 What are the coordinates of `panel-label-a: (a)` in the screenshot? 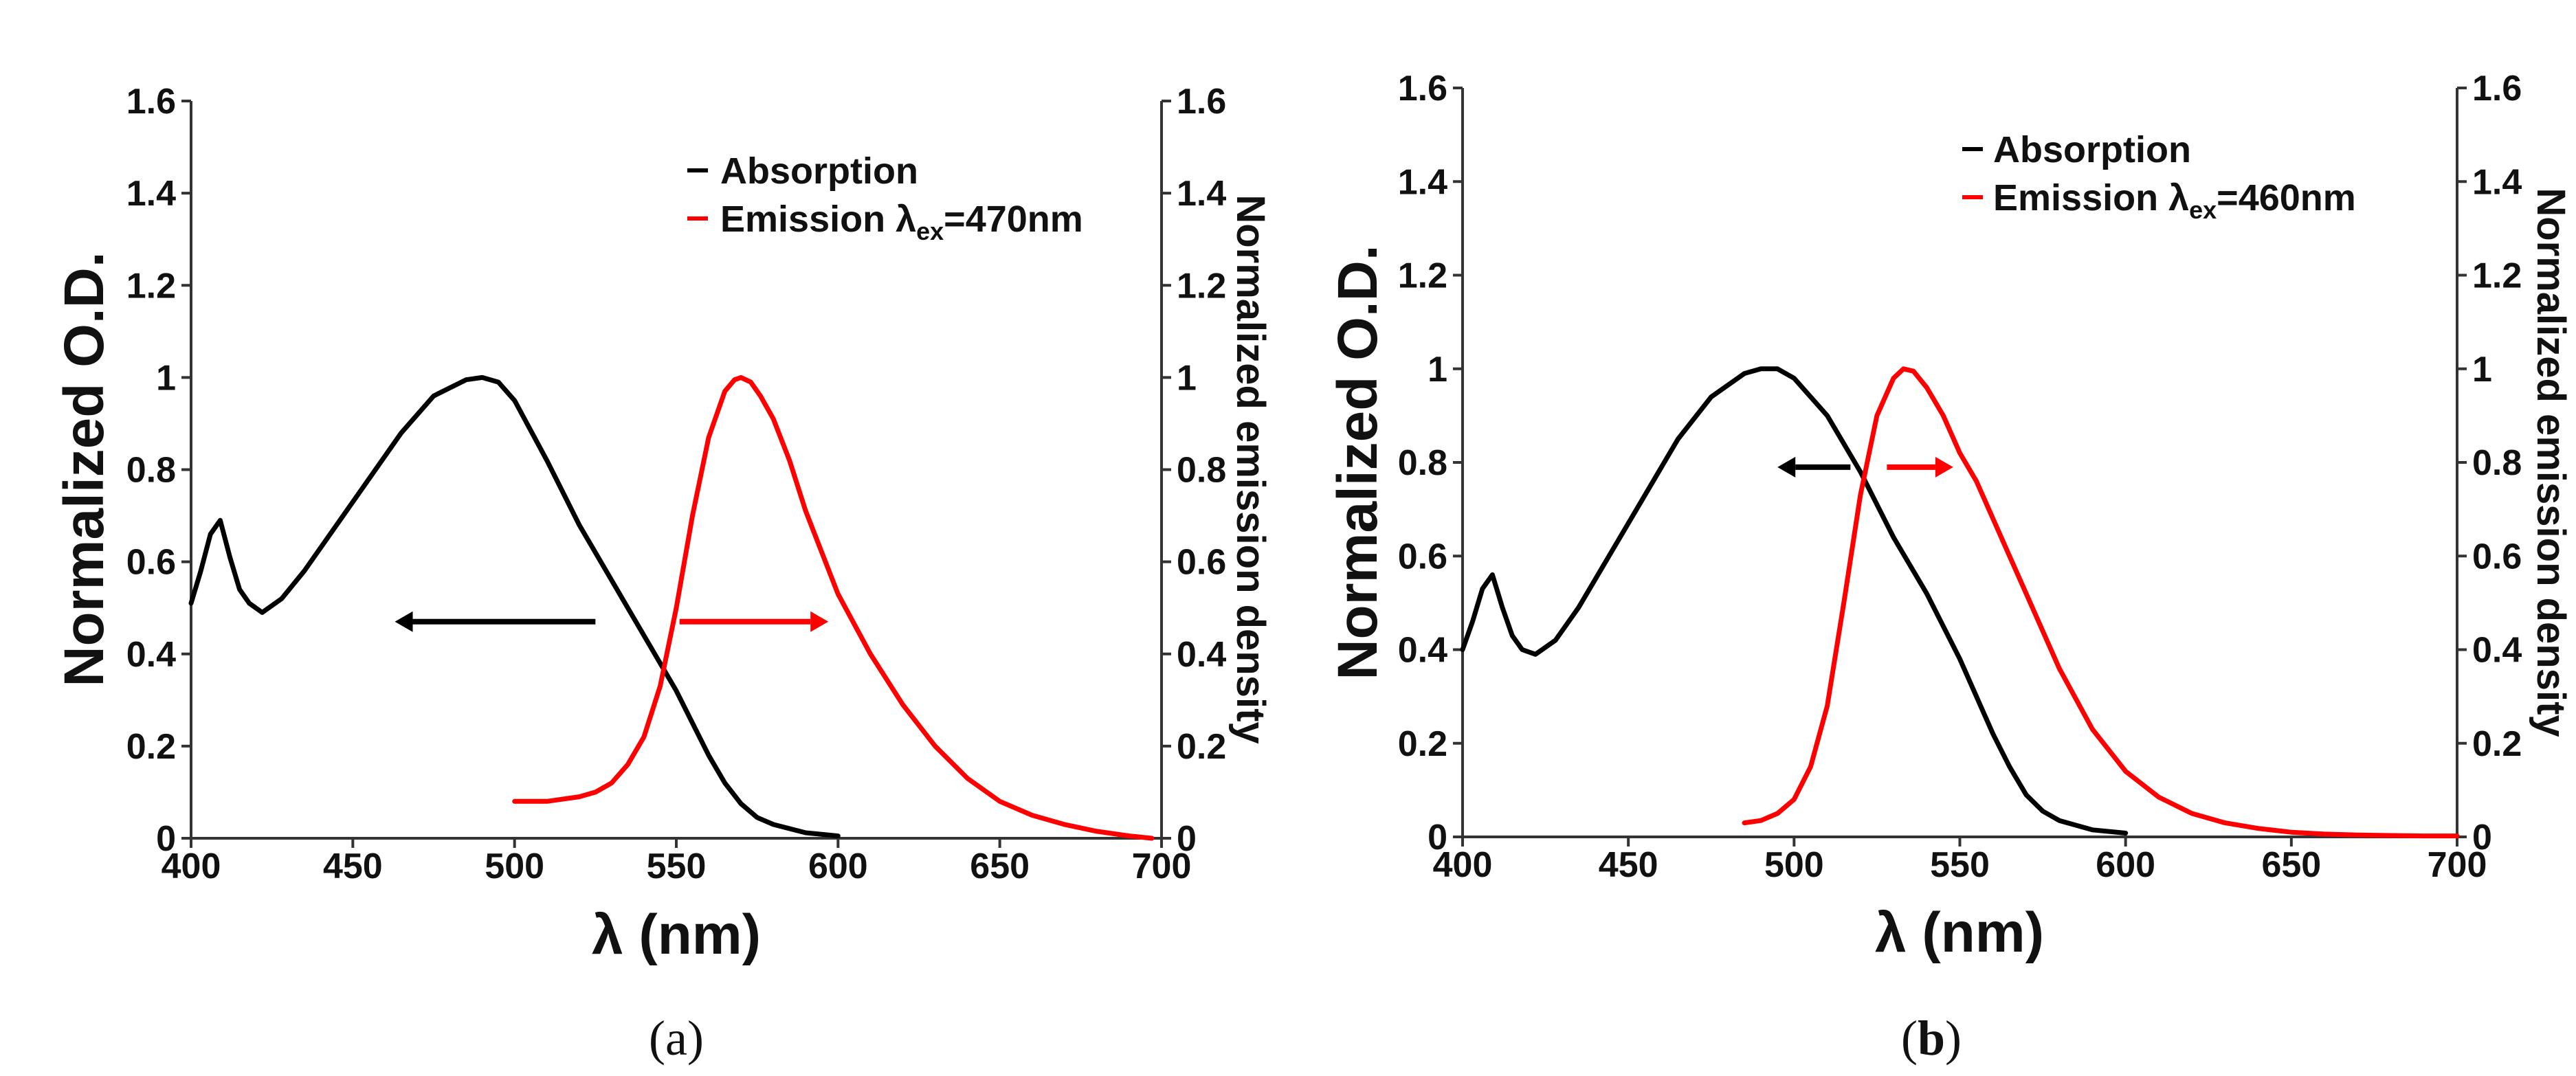 It's located at (676, 1038).